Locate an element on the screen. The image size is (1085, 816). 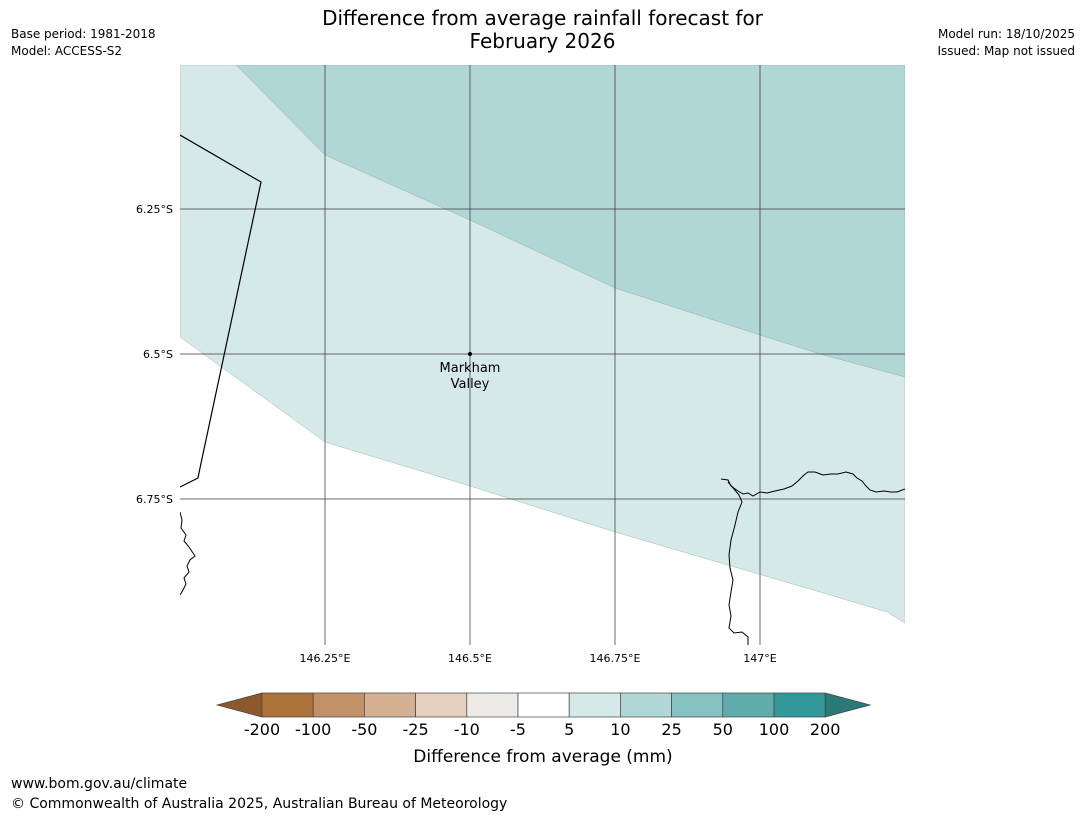
coastline-east is located at coordinates (812, 484).